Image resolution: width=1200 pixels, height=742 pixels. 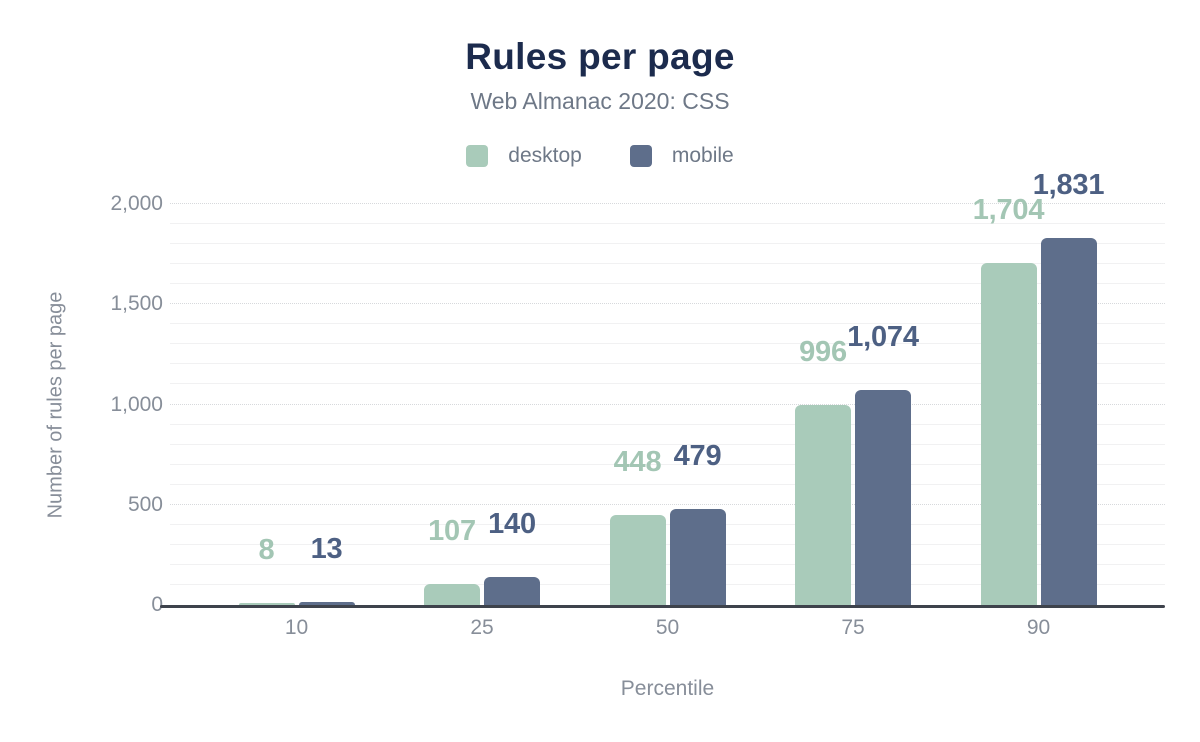 What do you see at coordinates (452, 594) in the screenshot?
I see `bar-desktop-p25` at bounding box center [452, 594].